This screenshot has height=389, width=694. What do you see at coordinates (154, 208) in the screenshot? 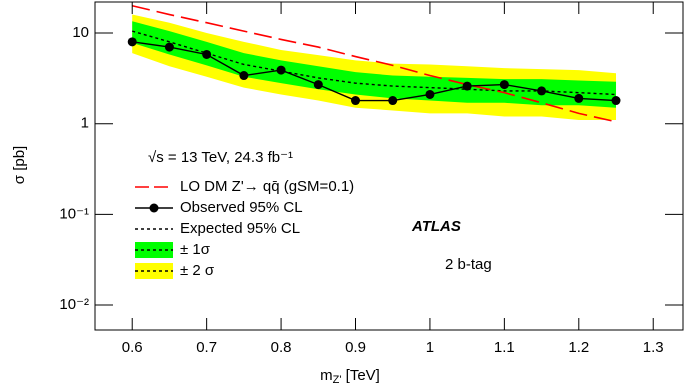
I see `legend-marker` at bounding box center [154, 208].